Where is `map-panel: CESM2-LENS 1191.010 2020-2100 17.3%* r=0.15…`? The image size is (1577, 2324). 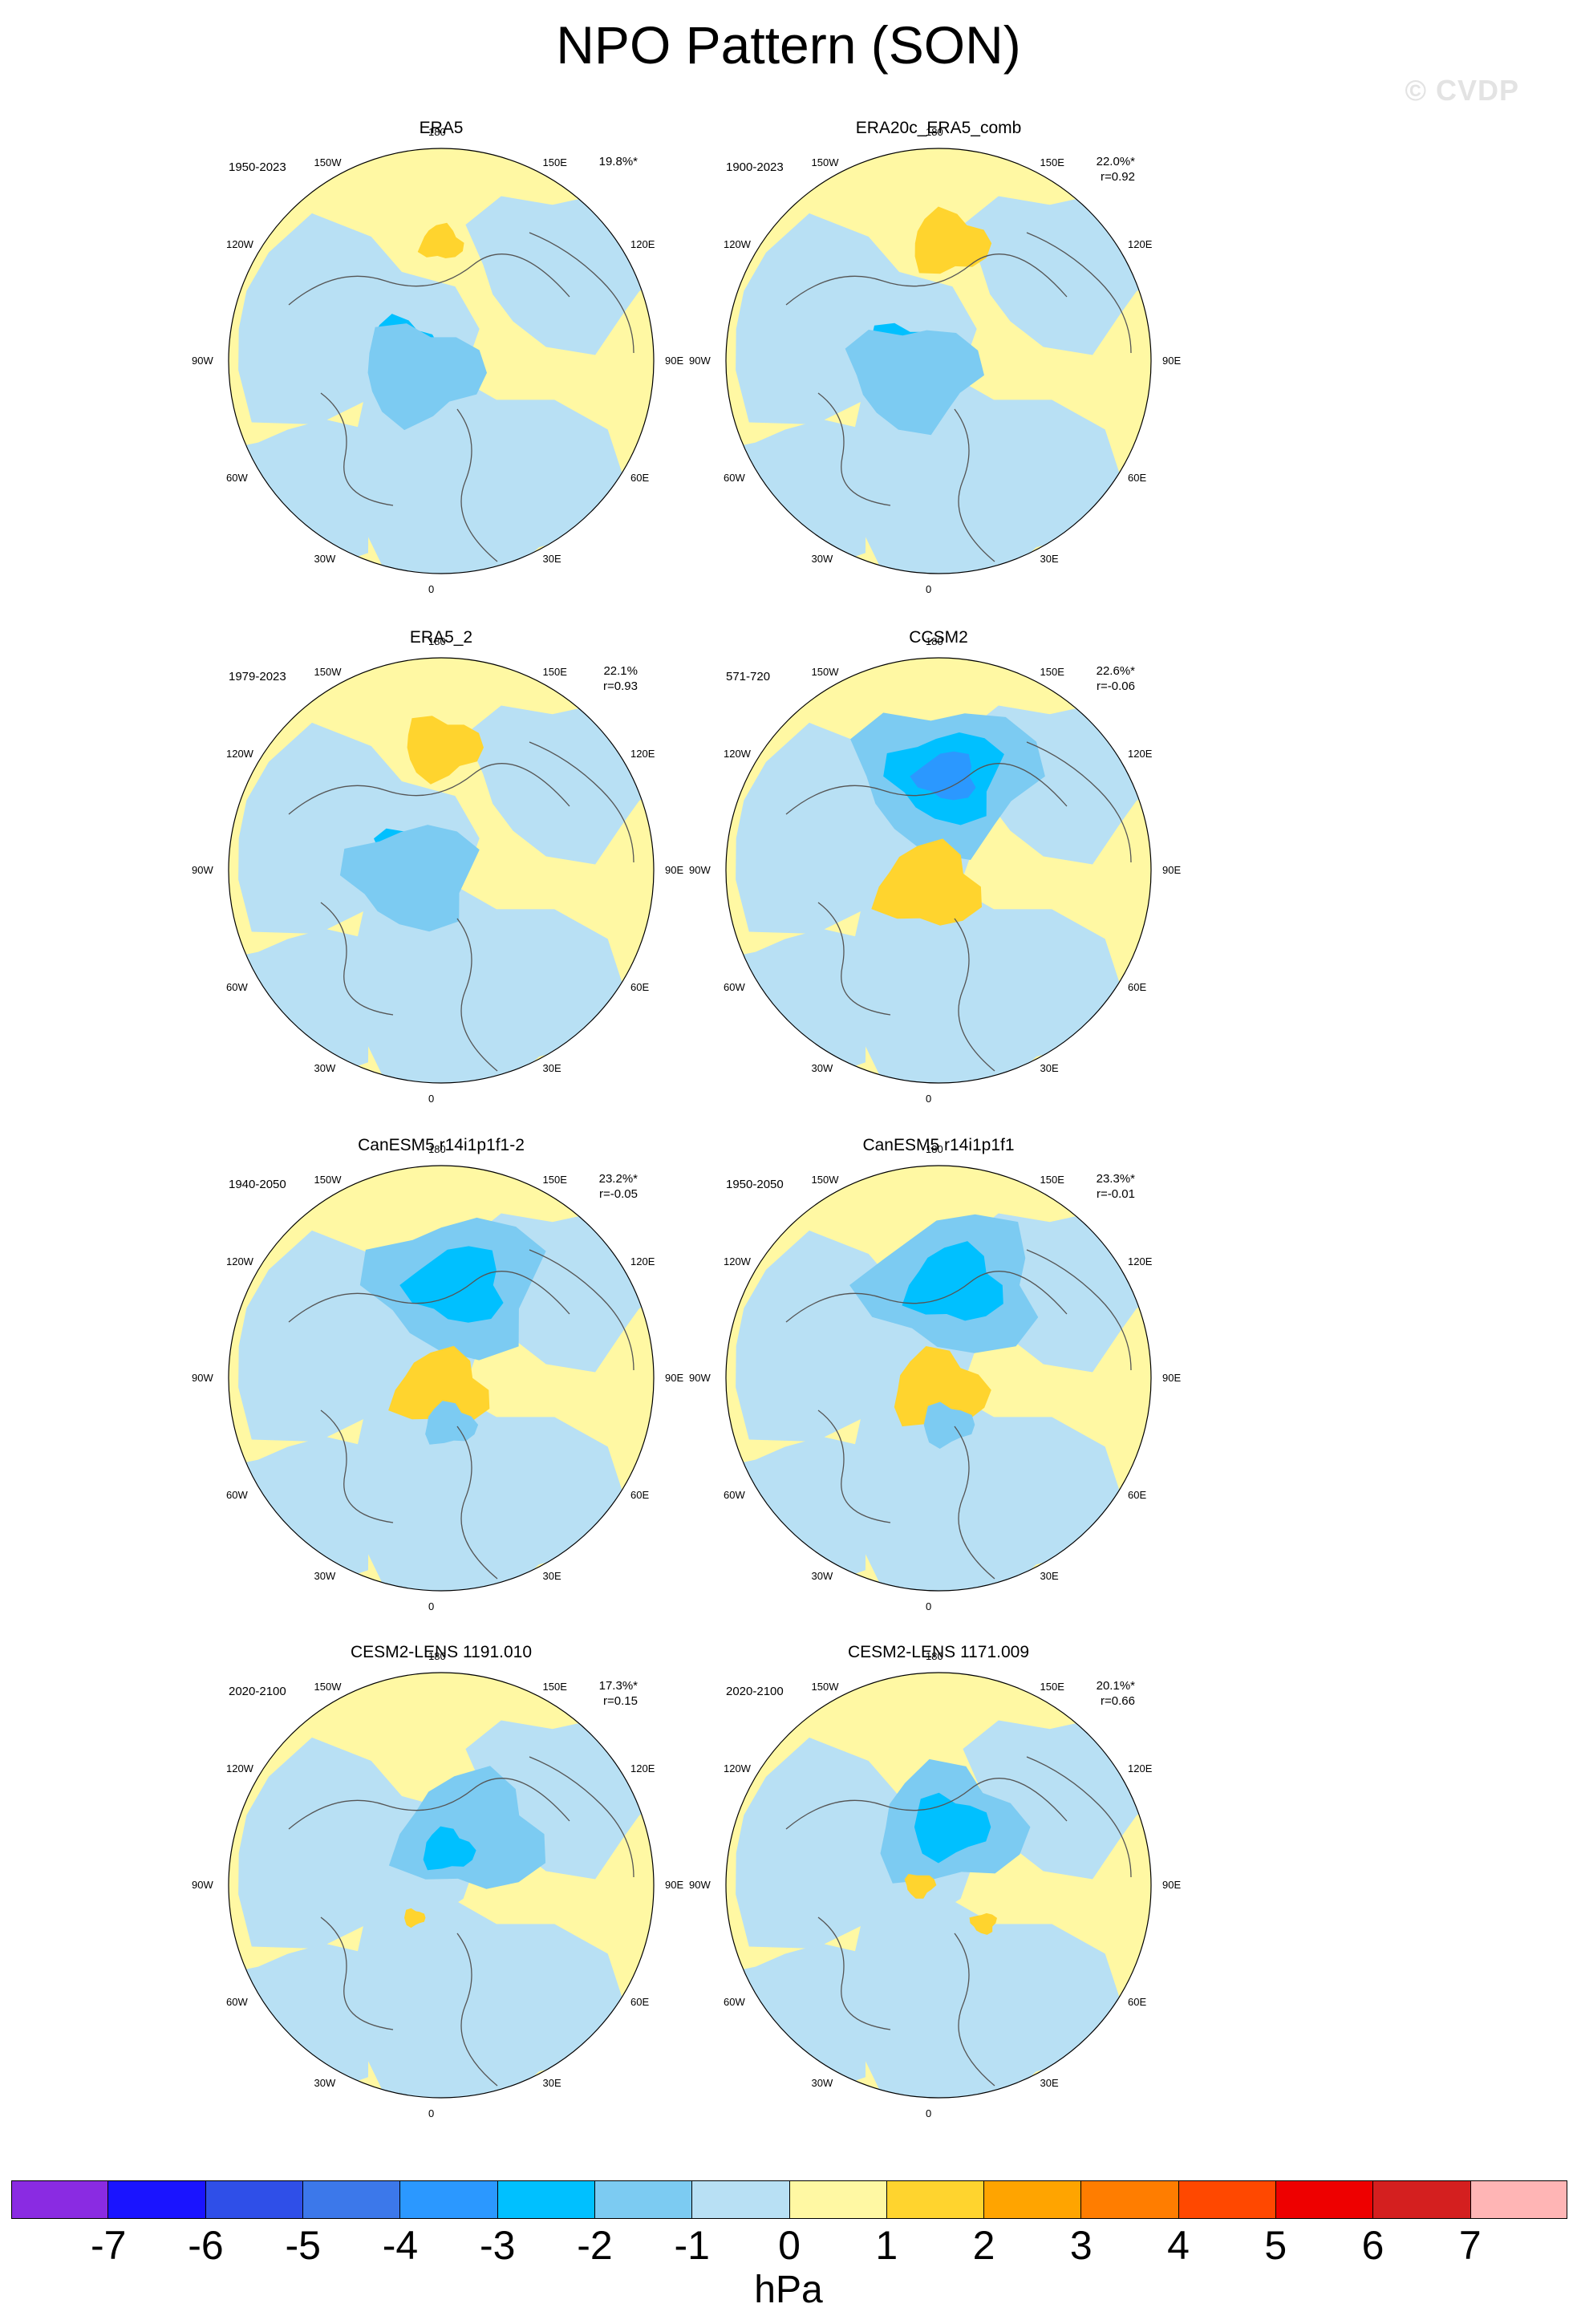 map-panel: CESM2-LENS 1191.010 2020-2100 17.3%* r=0.15… is located at coordinates (403, 1892).